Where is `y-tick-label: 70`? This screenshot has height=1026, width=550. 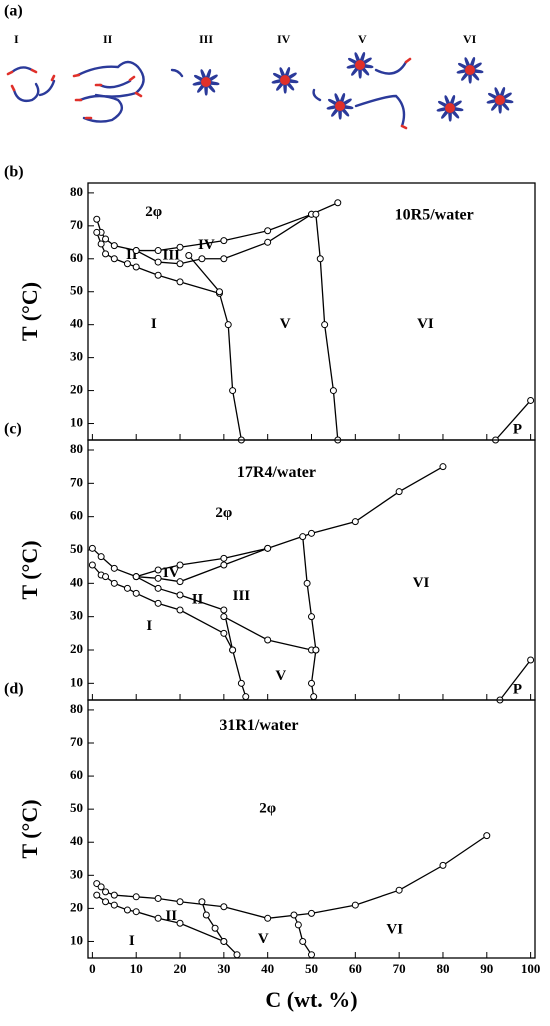
y-tick-label: 70 is located at coordinates (76, 481).